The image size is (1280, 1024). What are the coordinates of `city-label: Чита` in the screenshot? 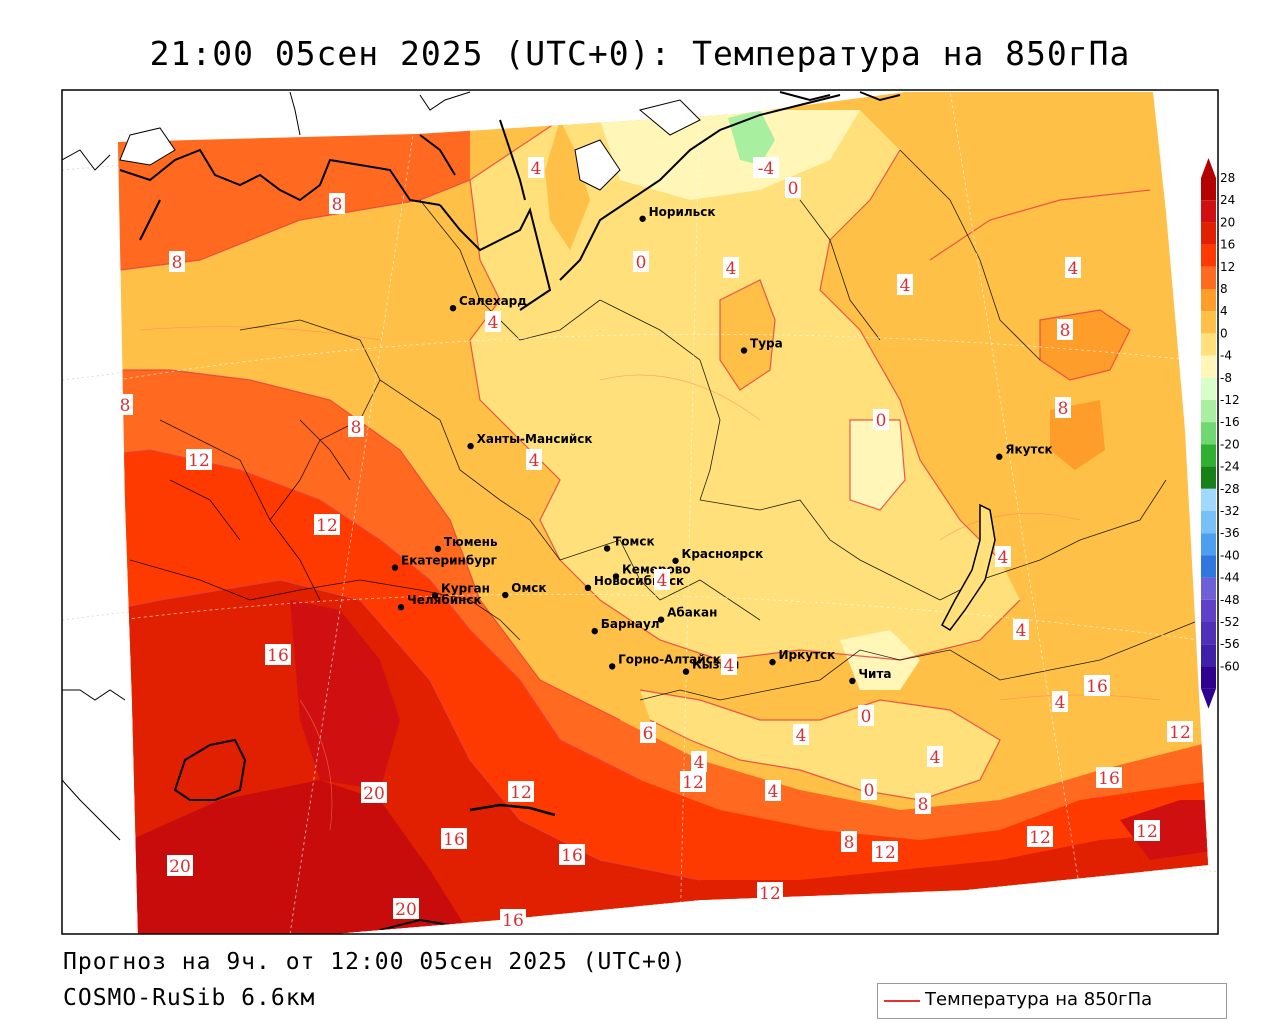 It's located at (874, 674).